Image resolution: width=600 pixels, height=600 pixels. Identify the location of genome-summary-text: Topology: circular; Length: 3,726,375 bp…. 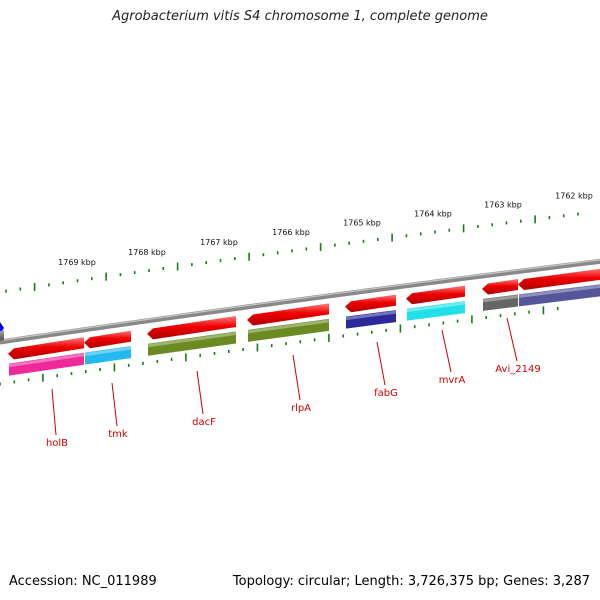
(411, 581).